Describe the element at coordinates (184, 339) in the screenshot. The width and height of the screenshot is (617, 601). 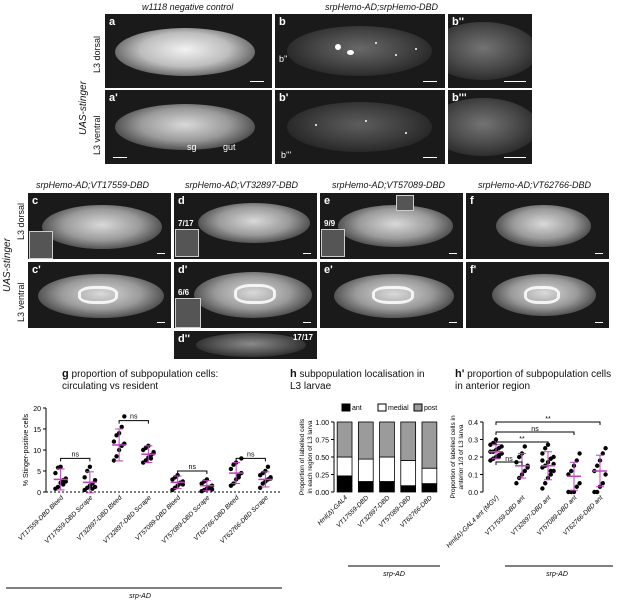
I see `panel-label: d''` at that location.